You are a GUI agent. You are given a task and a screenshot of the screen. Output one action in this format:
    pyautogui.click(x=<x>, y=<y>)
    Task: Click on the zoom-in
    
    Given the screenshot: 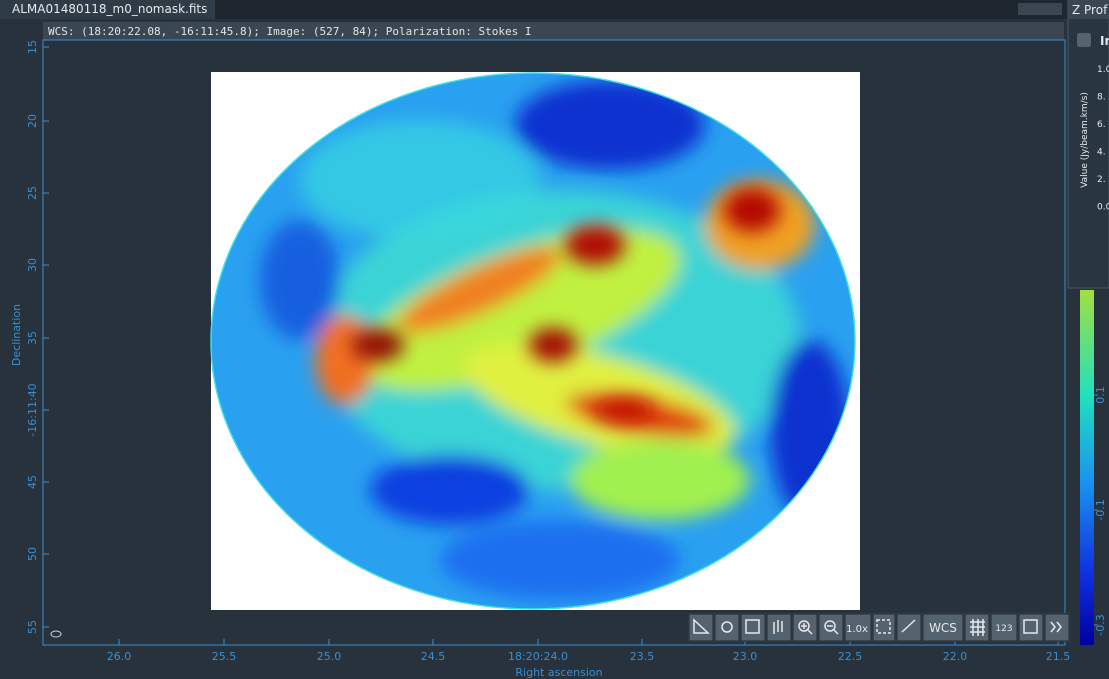 What is the action you would take?
    pyautogui.click(x=805, y=627)
    